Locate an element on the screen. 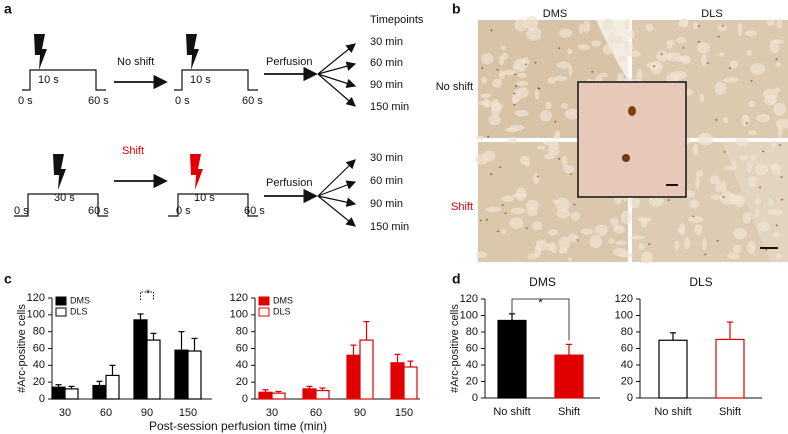  x-axis-label: Post-session perfusion time (min) is located at coordinates (238, 426).